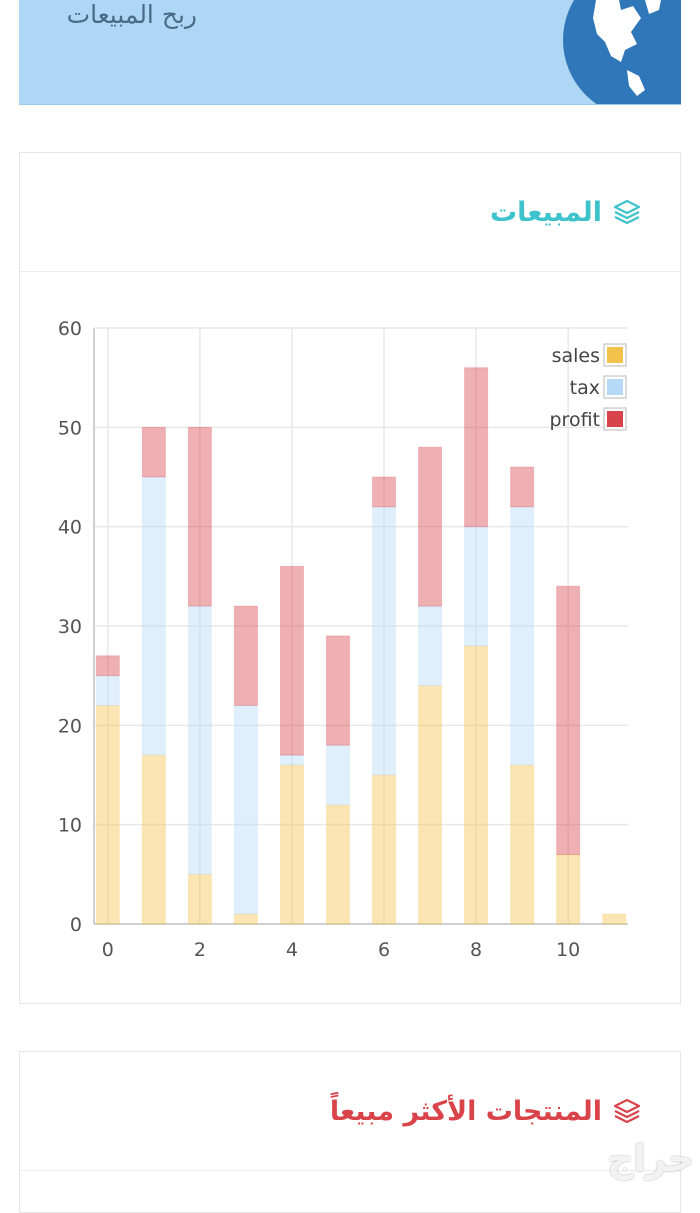 This screenshot has height=1213, width=700. What do you see at coordinates (70, 329) in the screenshot?
I see `y-tick-label: 60` at bounding box center [70, 329].